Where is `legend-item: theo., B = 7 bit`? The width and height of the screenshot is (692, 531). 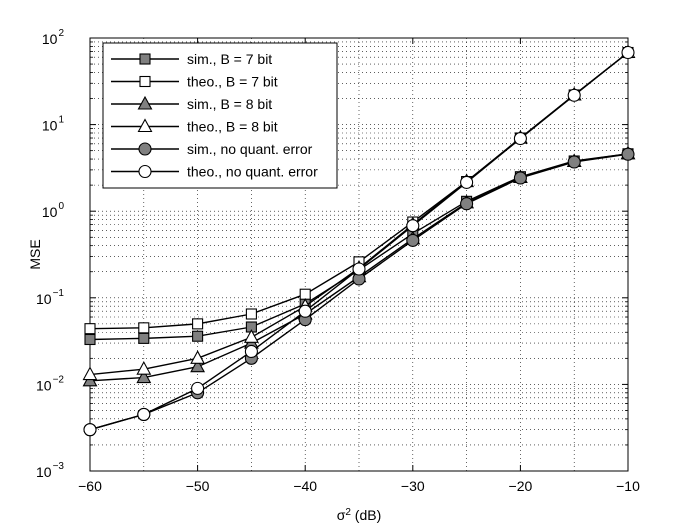 legend-item: theo., B = 7 bit is located at coordinates (194, 82).